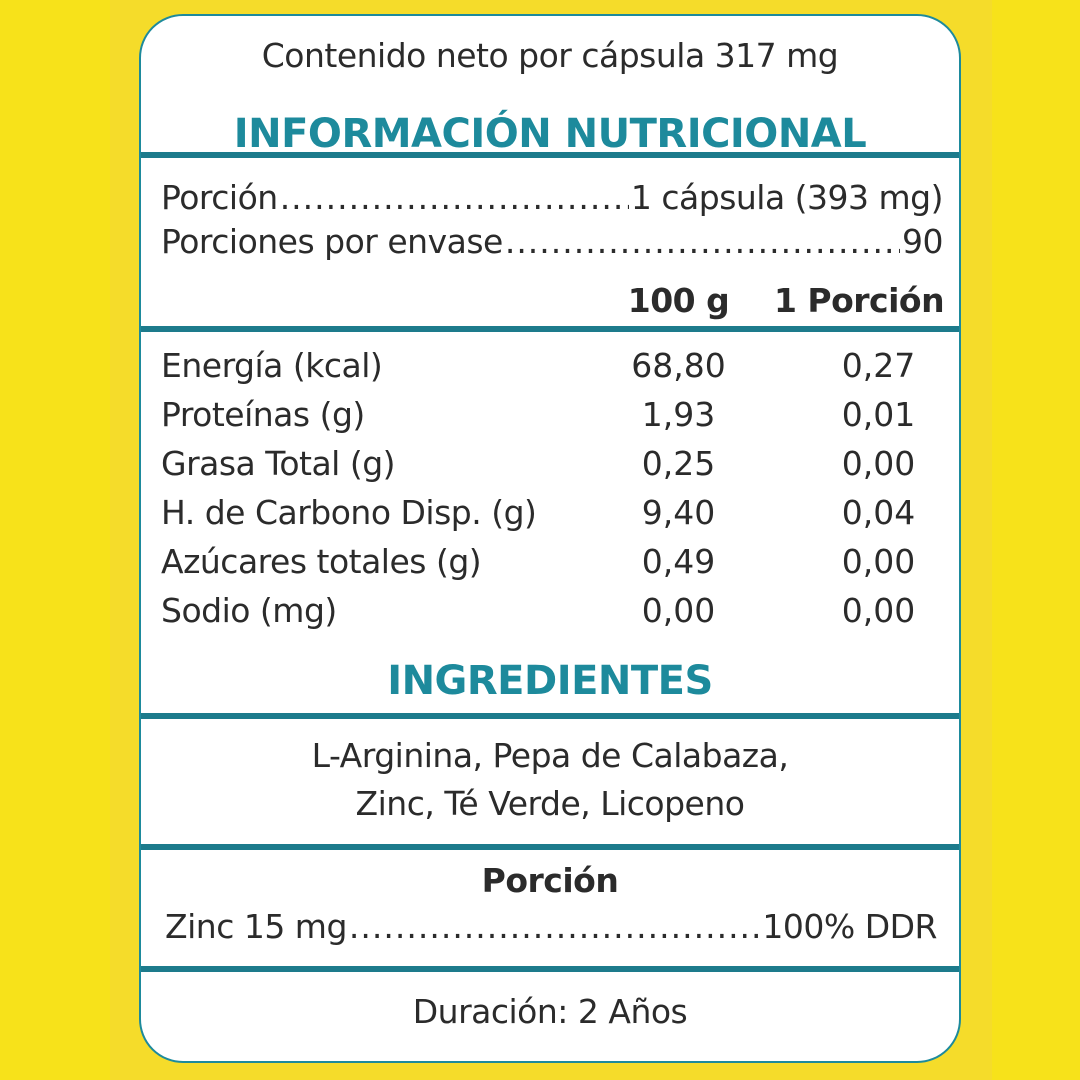 This screenshot has height=1080, width=1080. Describe the element at coordinates (678, 300) in the screenshot. I see `column-header-100g: 100 g` at that location.